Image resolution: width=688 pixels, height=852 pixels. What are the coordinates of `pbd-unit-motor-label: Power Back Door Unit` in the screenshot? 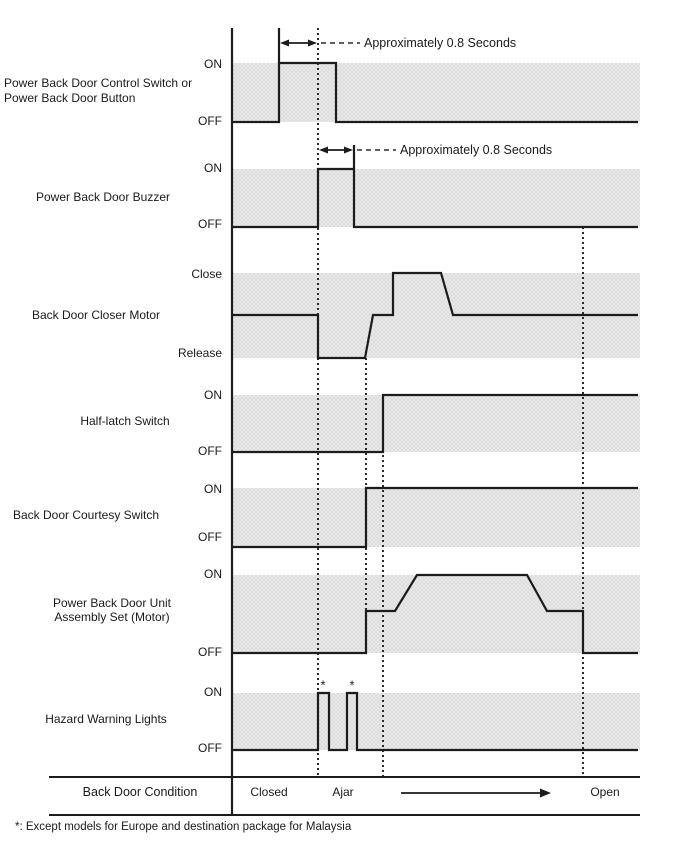 It's located at (112, 603).